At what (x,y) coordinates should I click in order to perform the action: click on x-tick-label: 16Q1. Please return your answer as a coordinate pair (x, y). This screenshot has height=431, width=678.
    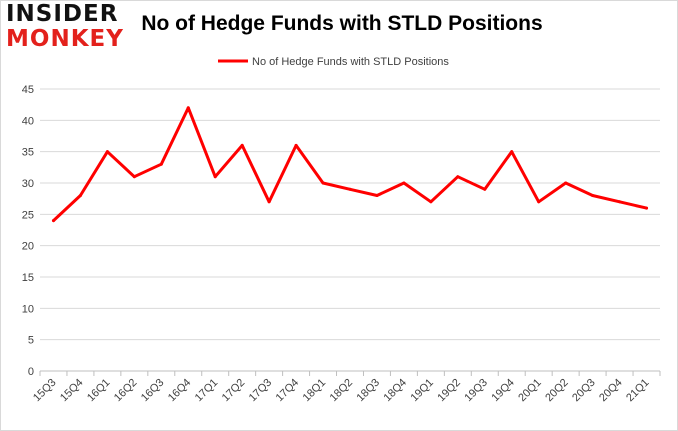
    Looking at the image, I should click on (99, 391).